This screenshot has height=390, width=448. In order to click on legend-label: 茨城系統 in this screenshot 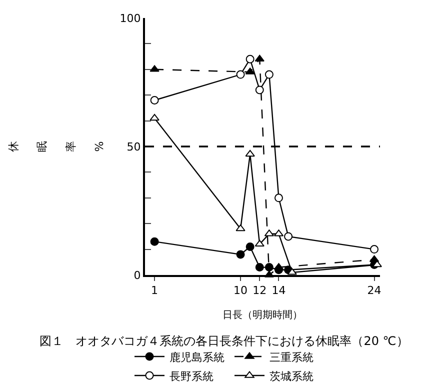, I will do `click(292, 376)`.